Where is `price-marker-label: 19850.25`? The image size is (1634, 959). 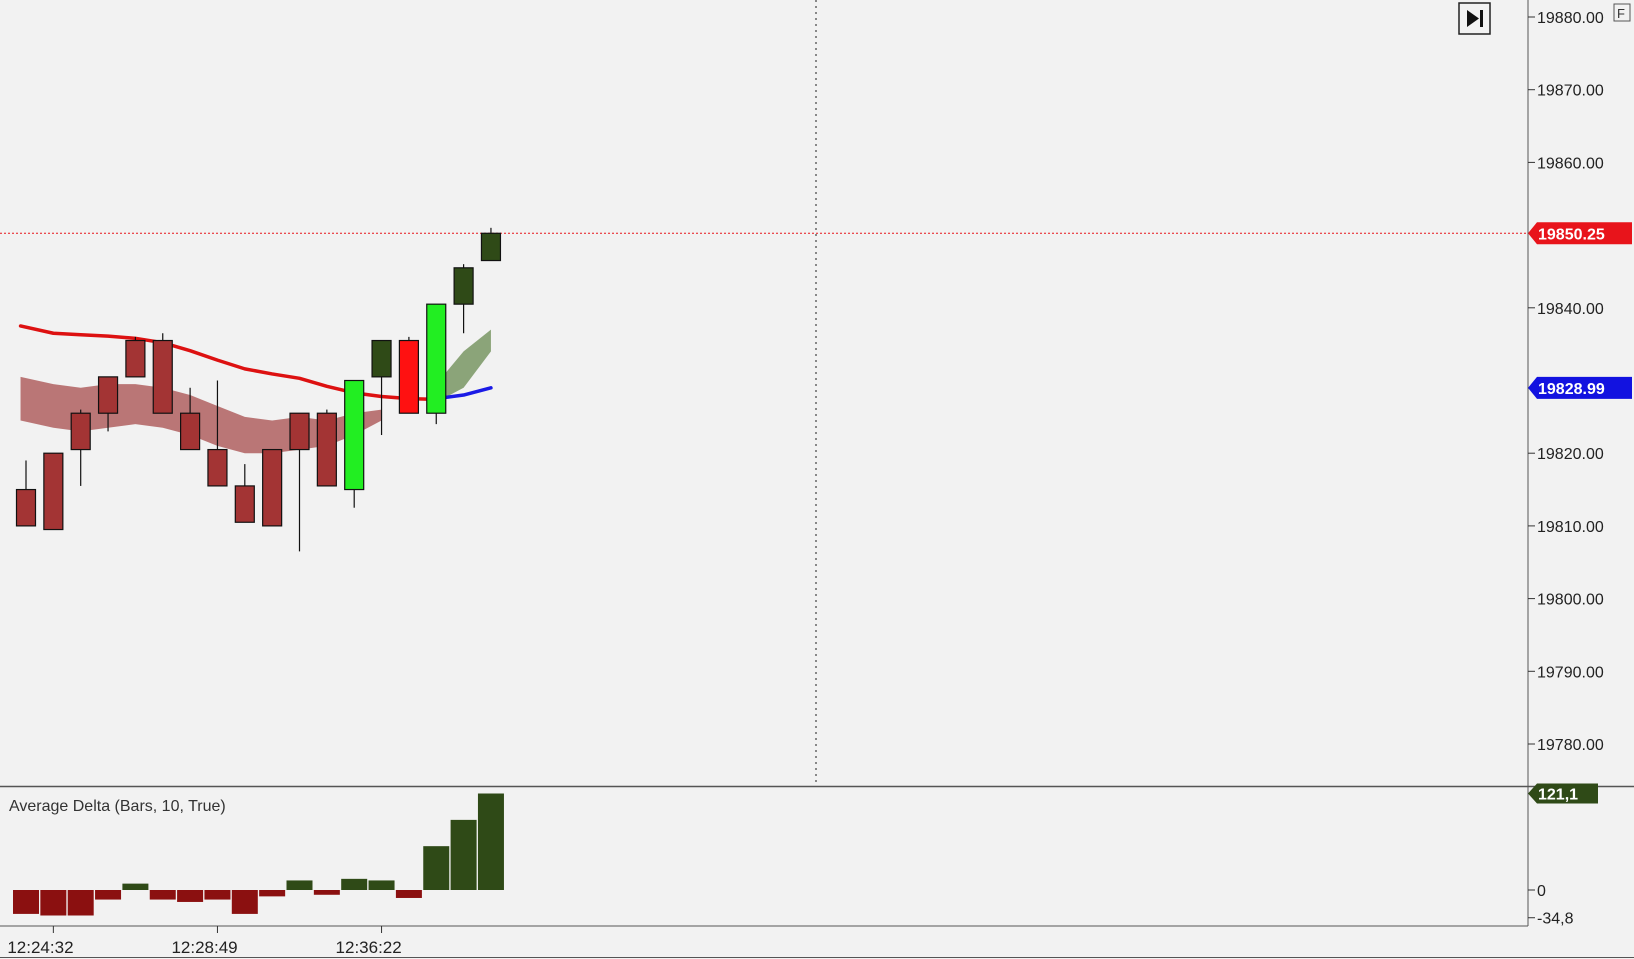 price-marker-label: 19850.25 is located at coordinates (1571, 234).